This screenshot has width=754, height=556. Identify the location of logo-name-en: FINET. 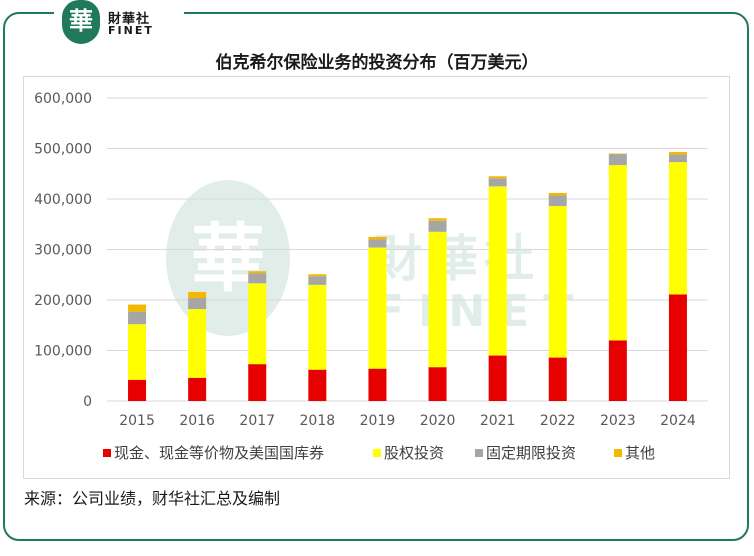
(131, 30).